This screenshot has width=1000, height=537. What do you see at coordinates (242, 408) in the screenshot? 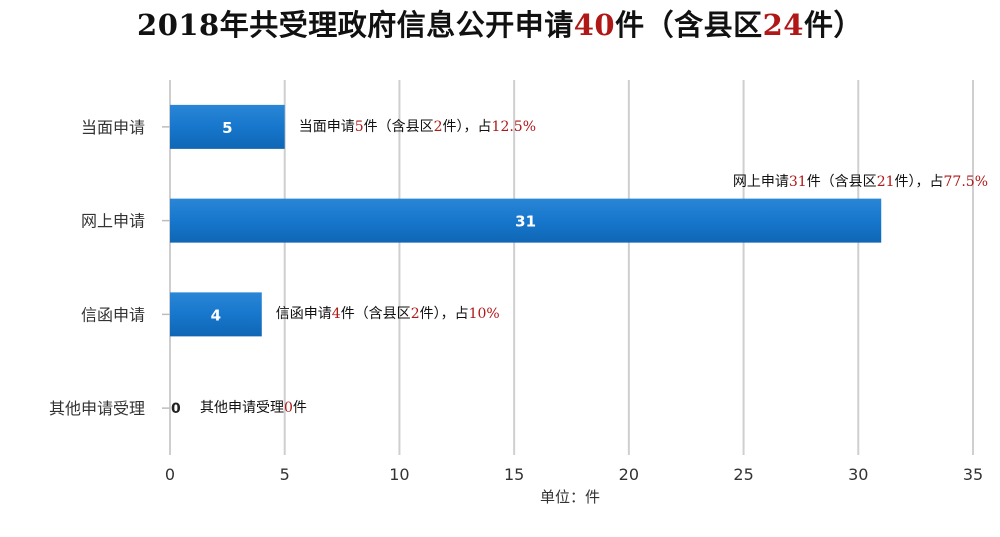
I see `annotation-text: 其他申请受理` at bounding box center [242, 408].